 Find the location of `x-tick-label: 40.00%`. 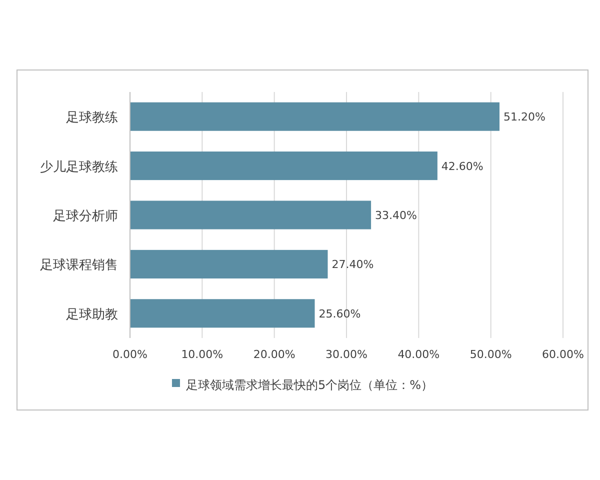

x-tick-label: 40.00% is located at coordinates (419, 354).